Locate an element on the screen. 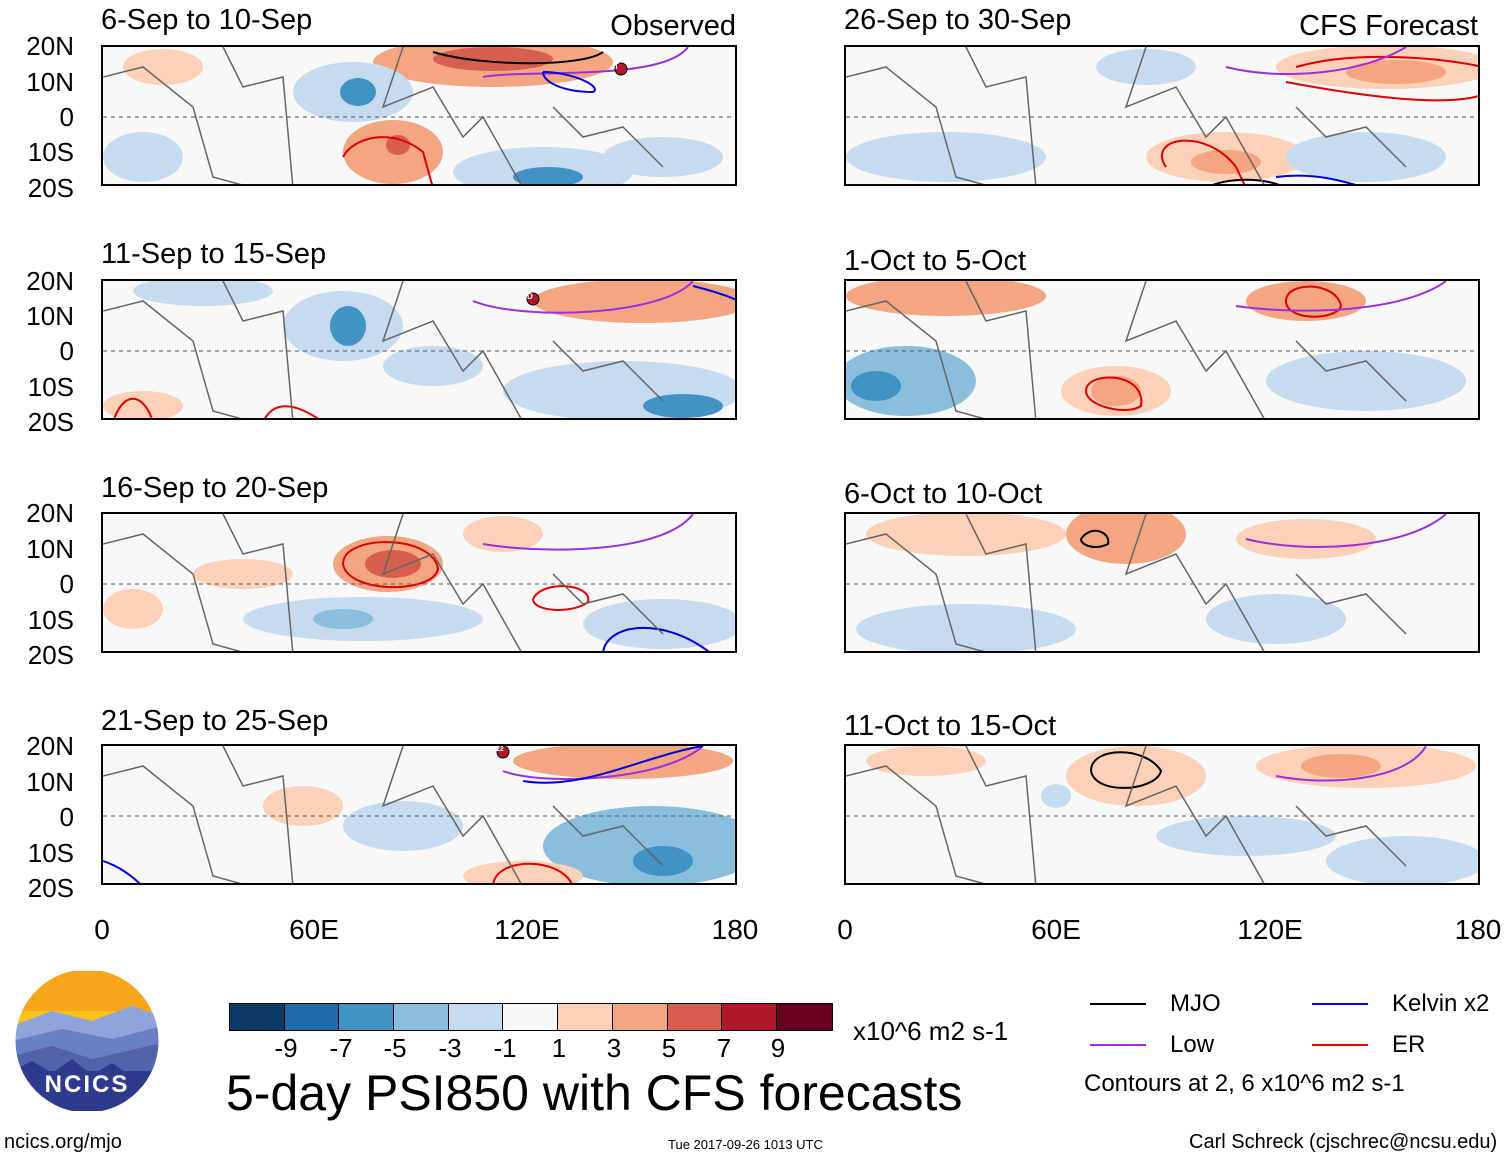 Image resolution: width=1510 pixels, height=1159 pixels. panel-title-3: 16-Sep to 20-Sep is located at coordinates (215, 488).